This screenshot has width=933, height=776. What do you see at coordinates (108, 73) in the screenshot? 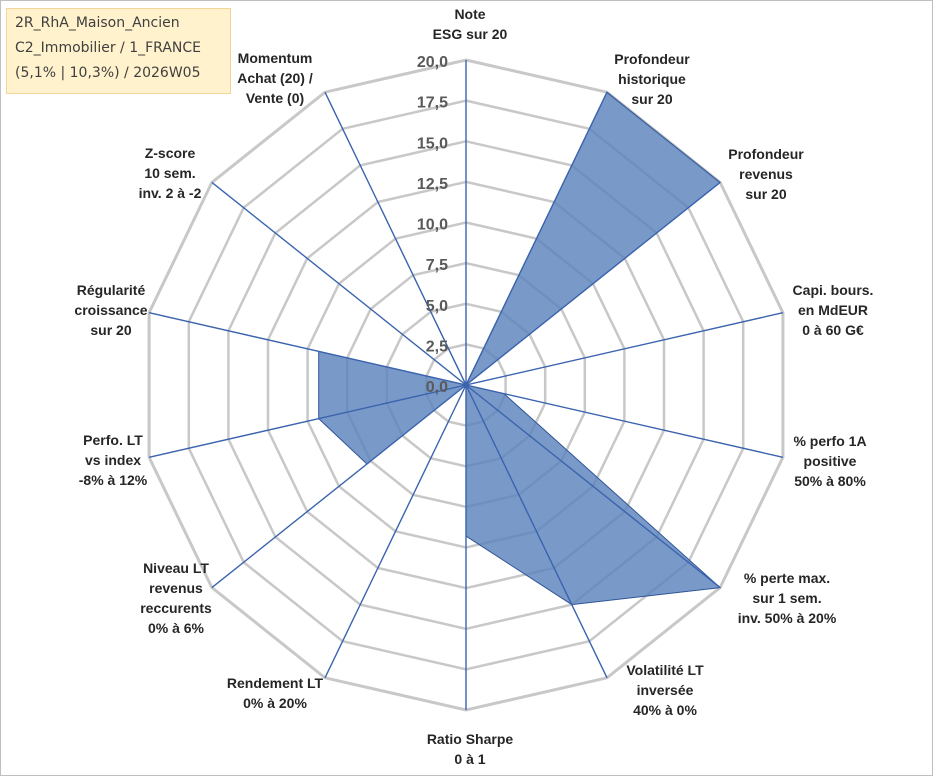
I see `info-line-3: (5,1% | 10,3%) / 2026W05` at bounding box center [108, 73].